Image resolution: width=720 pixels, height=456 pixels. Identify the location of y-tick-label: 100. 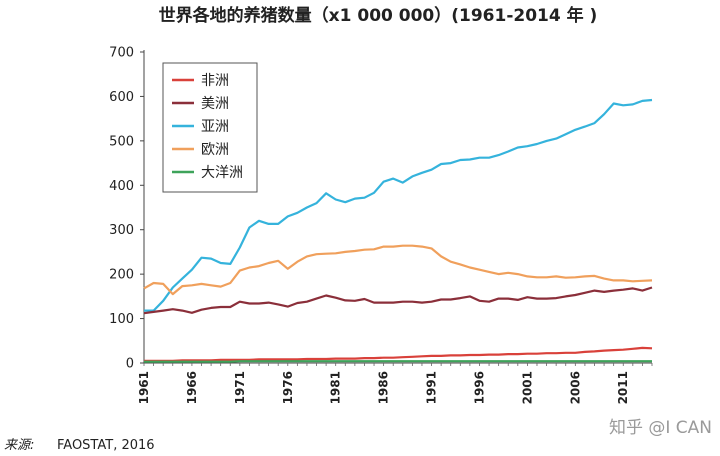
(121, 319).